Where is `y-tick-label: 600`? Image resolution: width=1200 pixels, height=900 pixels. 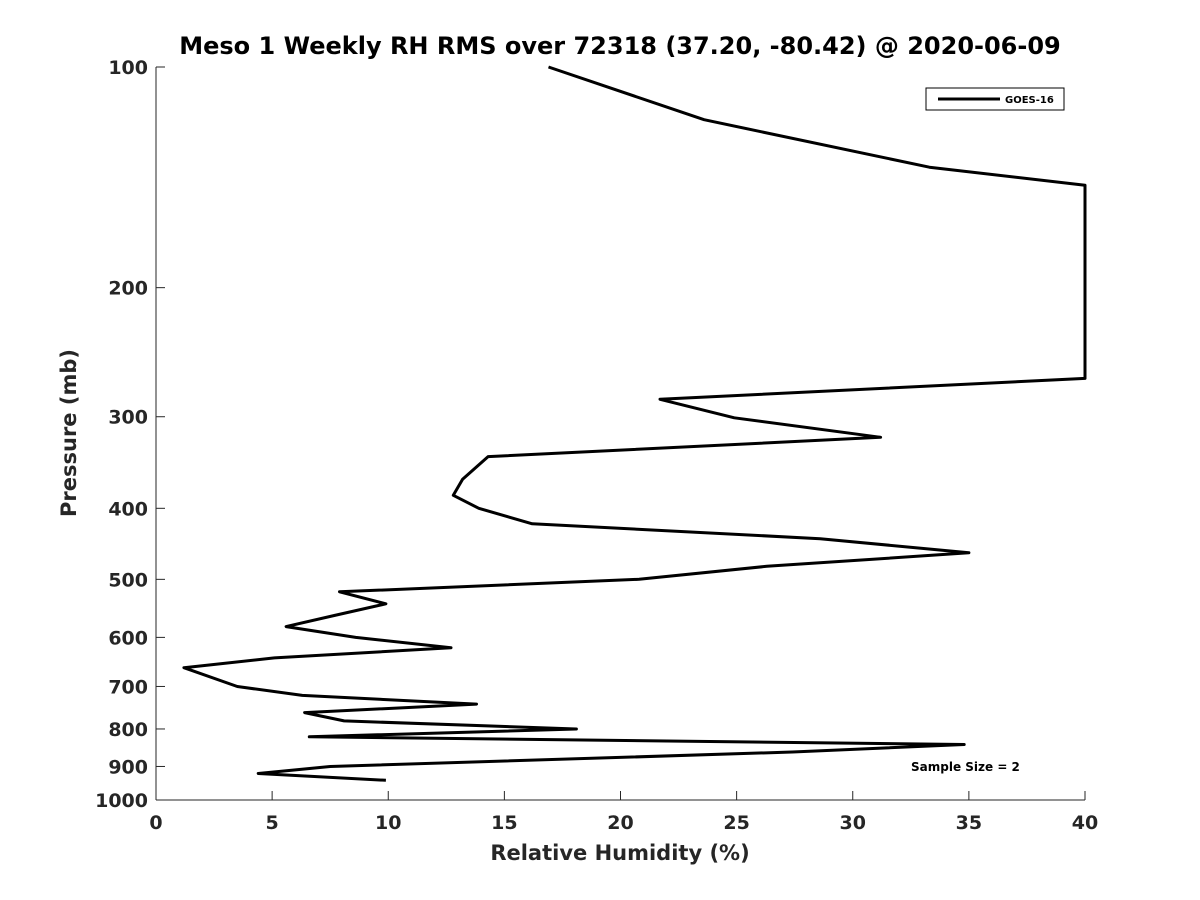 y-tick-label: 600 is located at coordinates (128, 638).